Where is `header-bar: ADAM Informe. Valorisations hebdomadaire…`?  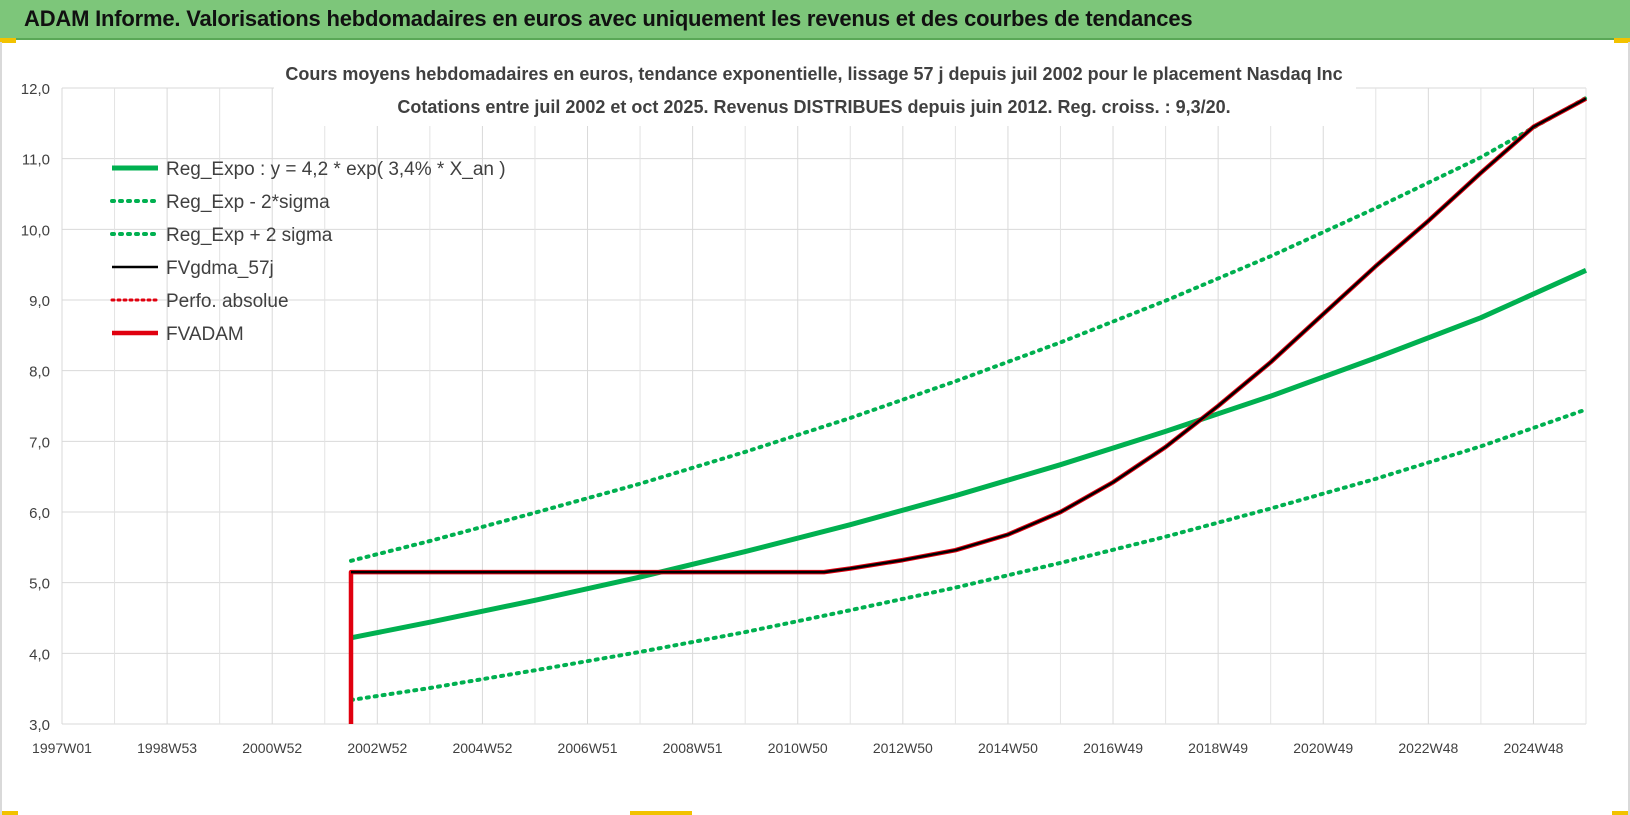 header-bar: ADAM Informe. Valorisations hebdomadaire… is located at coordinates (815, 20).